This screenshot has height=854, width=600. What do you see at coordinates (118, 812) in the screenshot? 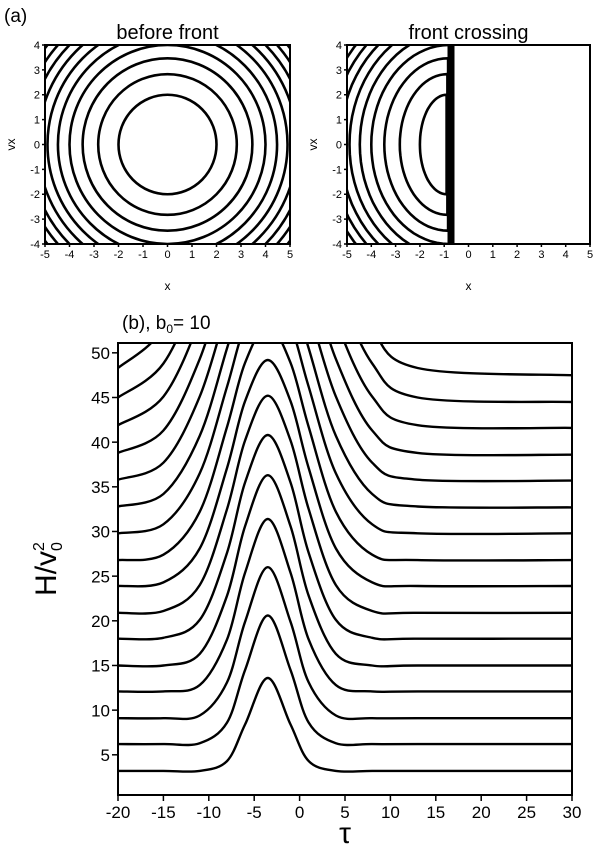
I see `x-tick-label: -20` at bounding box center [118, 812].